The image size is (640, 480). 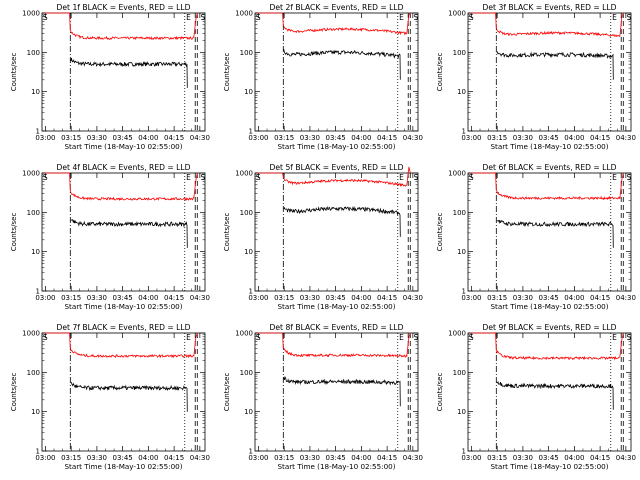 I want to click on panel-title: Det 5f BLACK = Events, RED = LLD, so click(x=337, y=167).